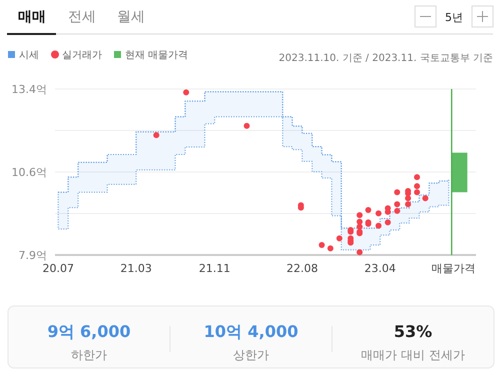 The width and height of the screenshot is (500, 374). I want to click on text: 하한가, so click(89, 355).